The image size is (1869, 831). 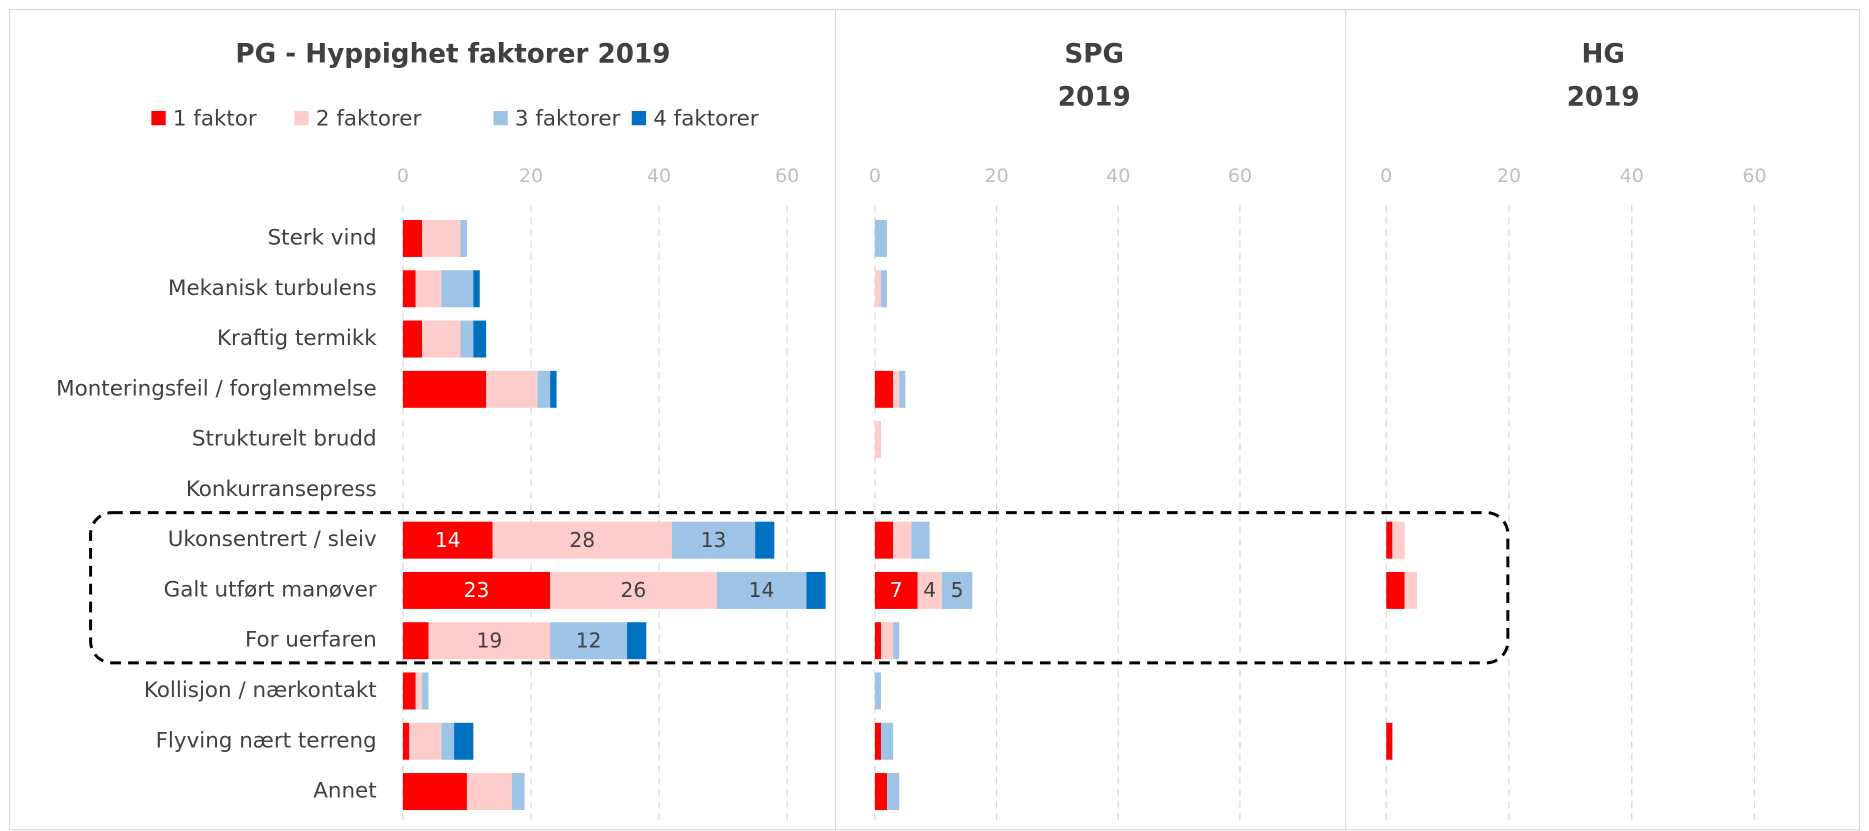 What do you see at coordinates (215, 118) in the screenshot?
I see `legend-label: 1 faktor` at bounding box center [215, 118].